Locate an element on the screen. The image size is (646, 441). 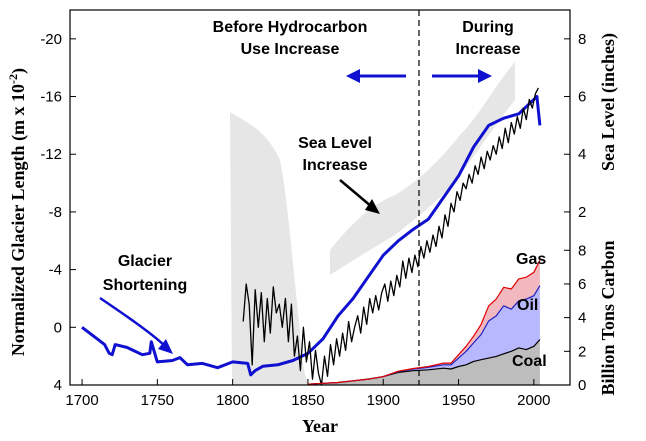
before-label-line1: Before Hydrocarbon is located at coordinates (290, 27).